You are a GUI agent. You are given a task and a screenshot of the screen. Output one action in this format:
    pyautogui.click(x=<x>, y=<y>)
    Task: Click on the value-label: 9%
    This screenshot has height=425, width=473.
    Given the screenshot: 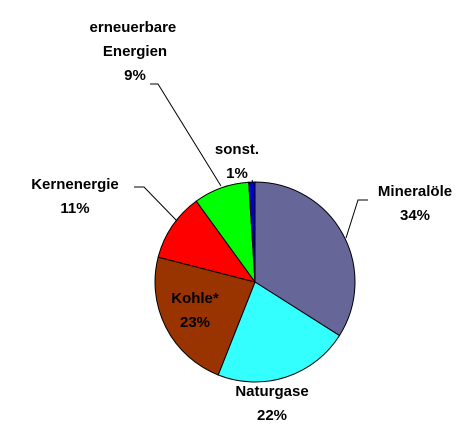 What is the action you would take?
    pyautogui.click(x=135, y=75)
    